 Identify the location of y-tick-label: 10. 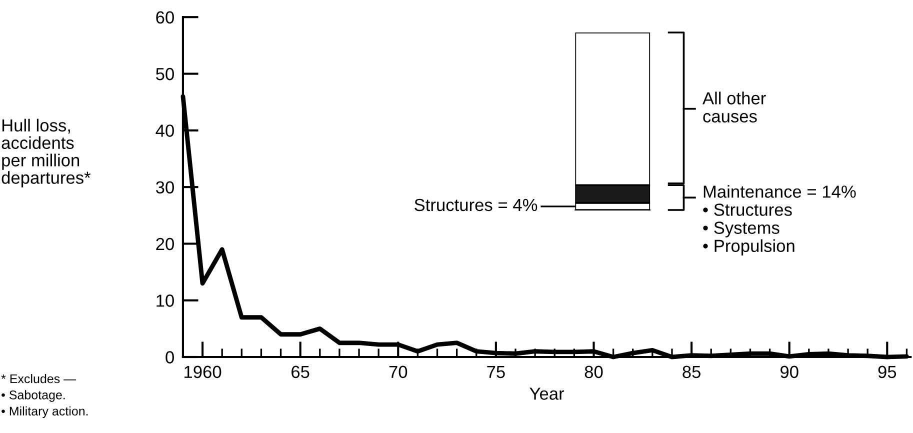
(165, 300).